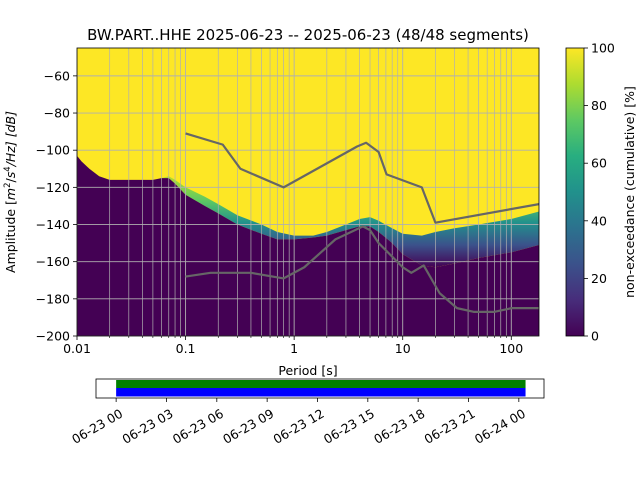 This screenshot has height=480, width=640. Describe the element at coordinates (599, 163) in the screenshot. I see `colorbar-tick-label: 60` at that location.